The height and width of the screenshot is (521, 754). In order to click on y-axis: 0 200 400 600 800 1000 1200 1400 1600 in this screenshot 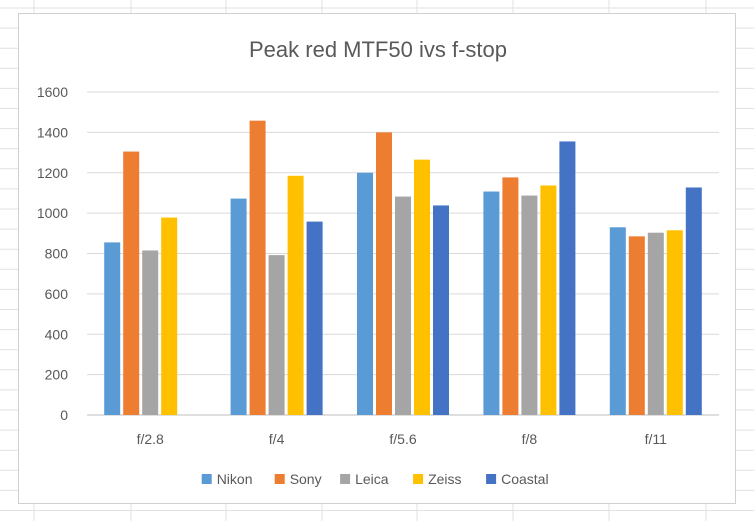, I will do `click(52, 253)`.